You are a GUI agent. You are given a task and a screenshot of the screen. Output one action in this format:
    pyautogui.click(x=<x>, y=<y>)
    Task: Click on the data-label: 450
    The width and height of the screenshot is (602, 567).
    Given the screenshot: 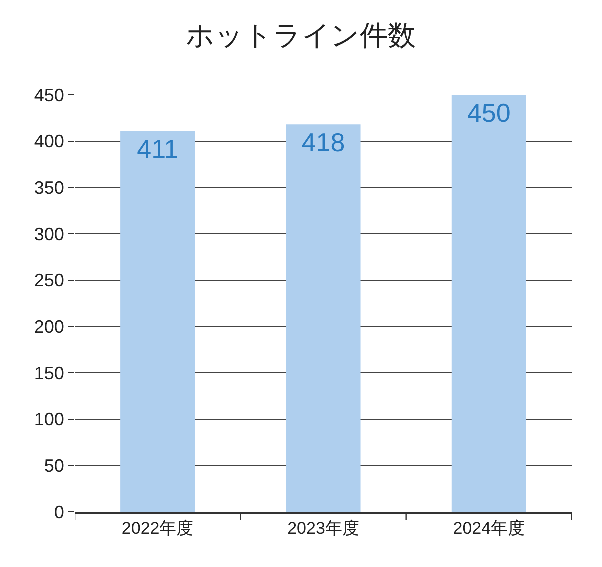 What is the action you would take?
    pyautogui.click(x=489, y=113)
    